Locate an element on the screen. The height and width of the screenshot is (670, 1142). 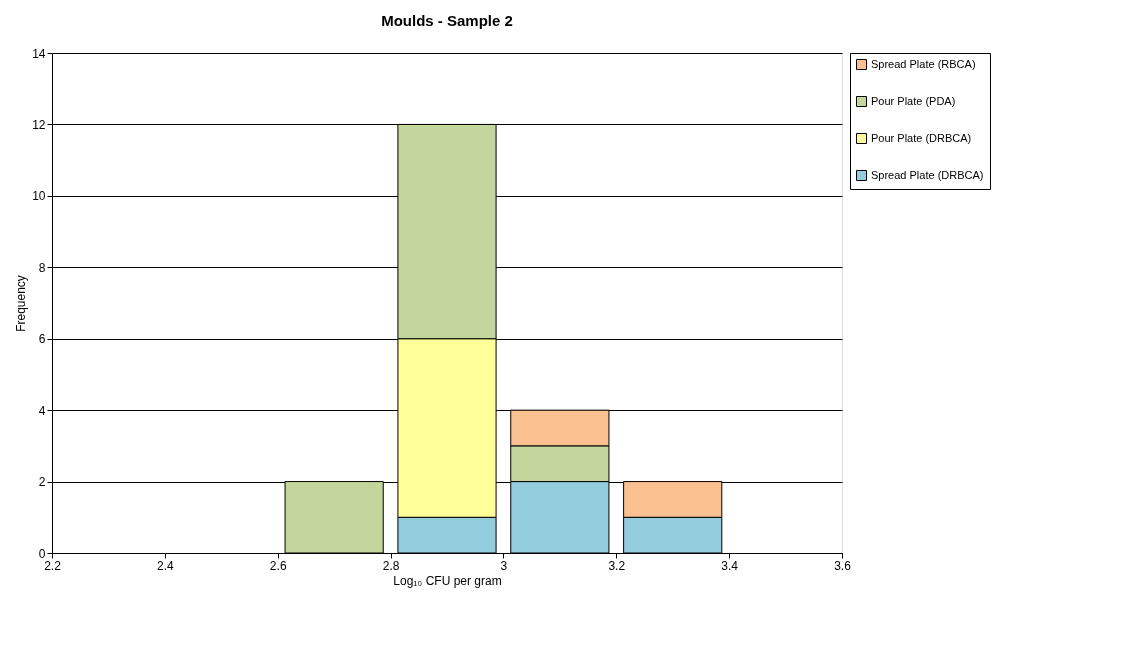
y-tick-label: 12 is located at coordinates (39, 124).